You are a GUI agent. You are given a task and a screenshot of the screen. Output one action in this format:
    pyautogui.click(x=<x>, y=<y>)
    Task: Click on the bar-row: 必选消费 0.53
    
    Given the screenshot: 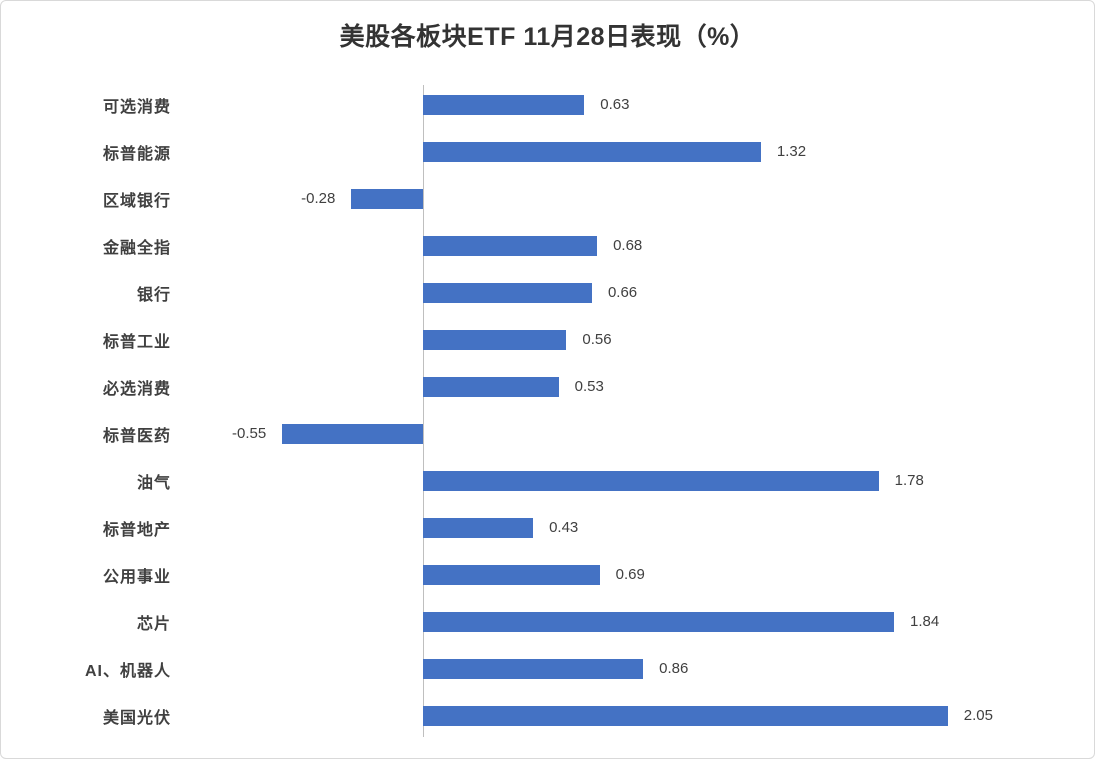 What is the action you would take?
    pyautogui.click(x=547, y=386)
    